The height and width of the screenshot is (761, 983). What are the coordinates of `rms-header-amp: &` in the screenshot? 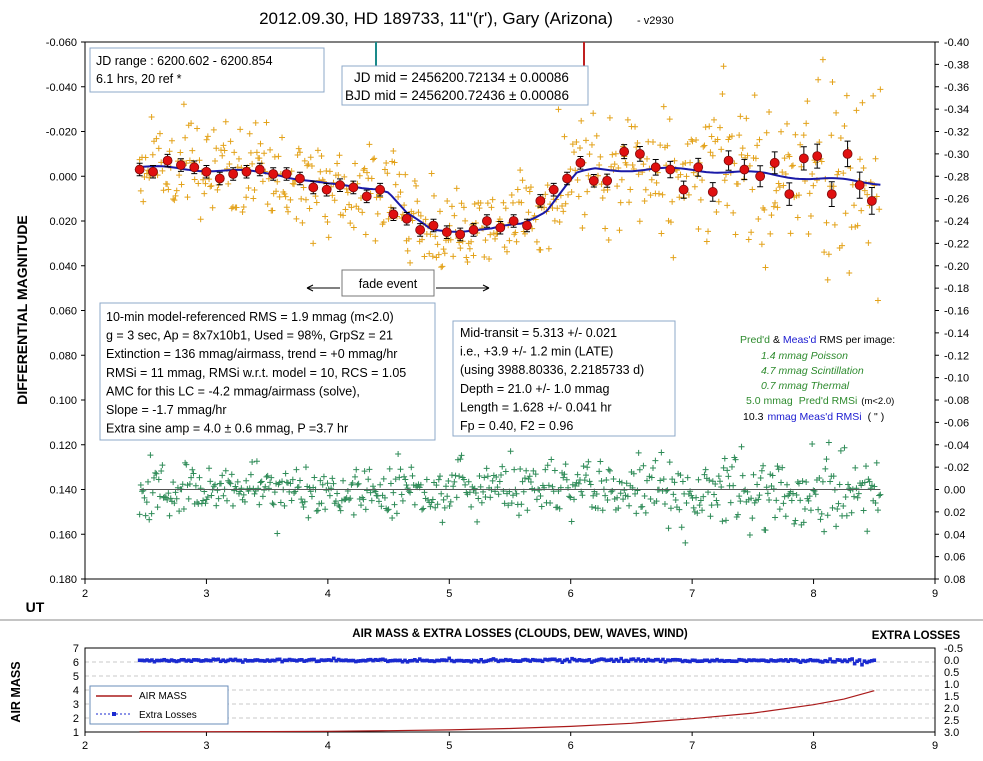 It's located at (776, 340).